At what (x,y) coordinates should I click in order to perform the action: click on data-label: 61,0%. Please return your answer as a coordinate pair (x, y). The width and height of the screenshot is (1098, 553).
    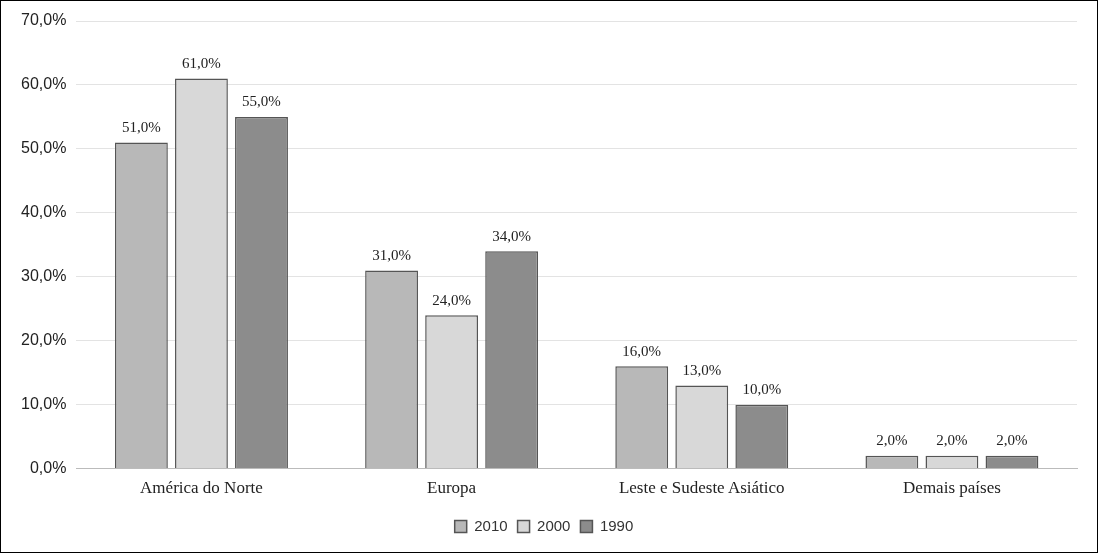
    Looking at the image, I should click on (201, 62).